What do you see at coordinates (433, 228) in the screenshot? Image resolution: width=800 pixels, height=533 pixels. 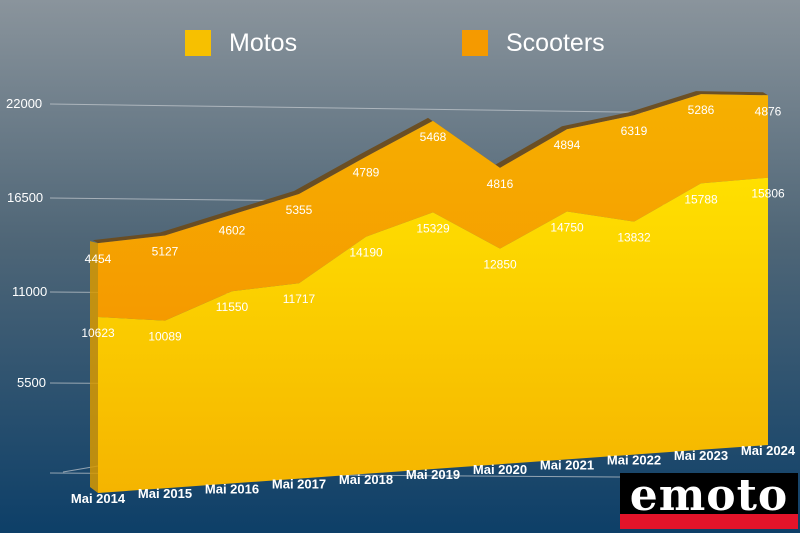 I see `data-label-motos: 15329` at bounding box center [433, 228].